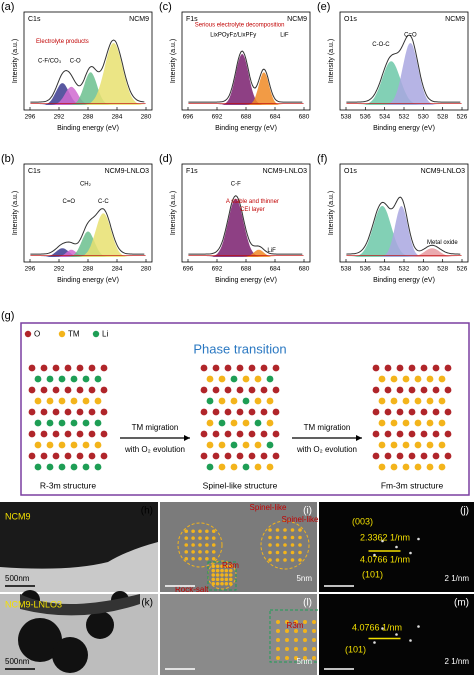  What do you see at coordinates (88, 117) in the screenshot?
I see `x-tick-label: 288` at bounding box center [88, 117].